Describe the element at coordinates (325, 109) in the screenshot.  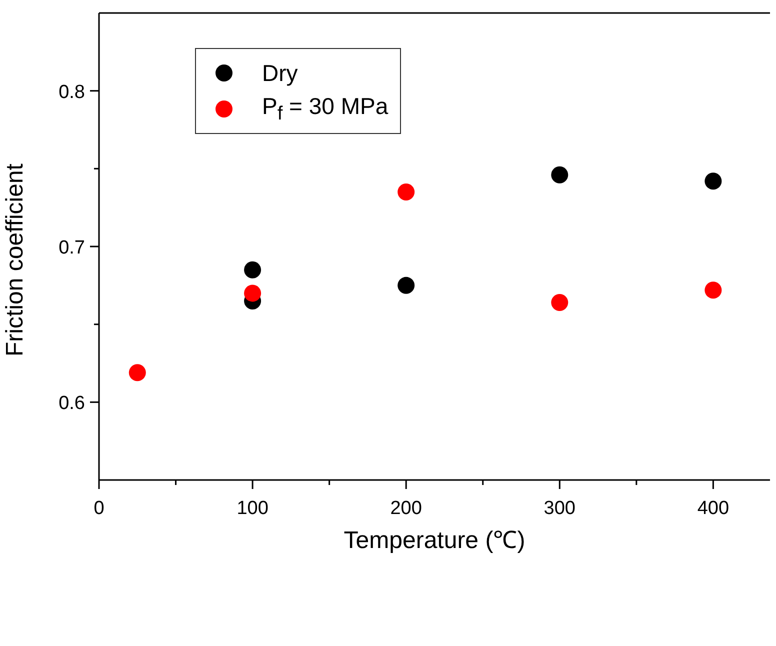
I see `legend-label: P$_{f}$ = 30 MPa` at that location.